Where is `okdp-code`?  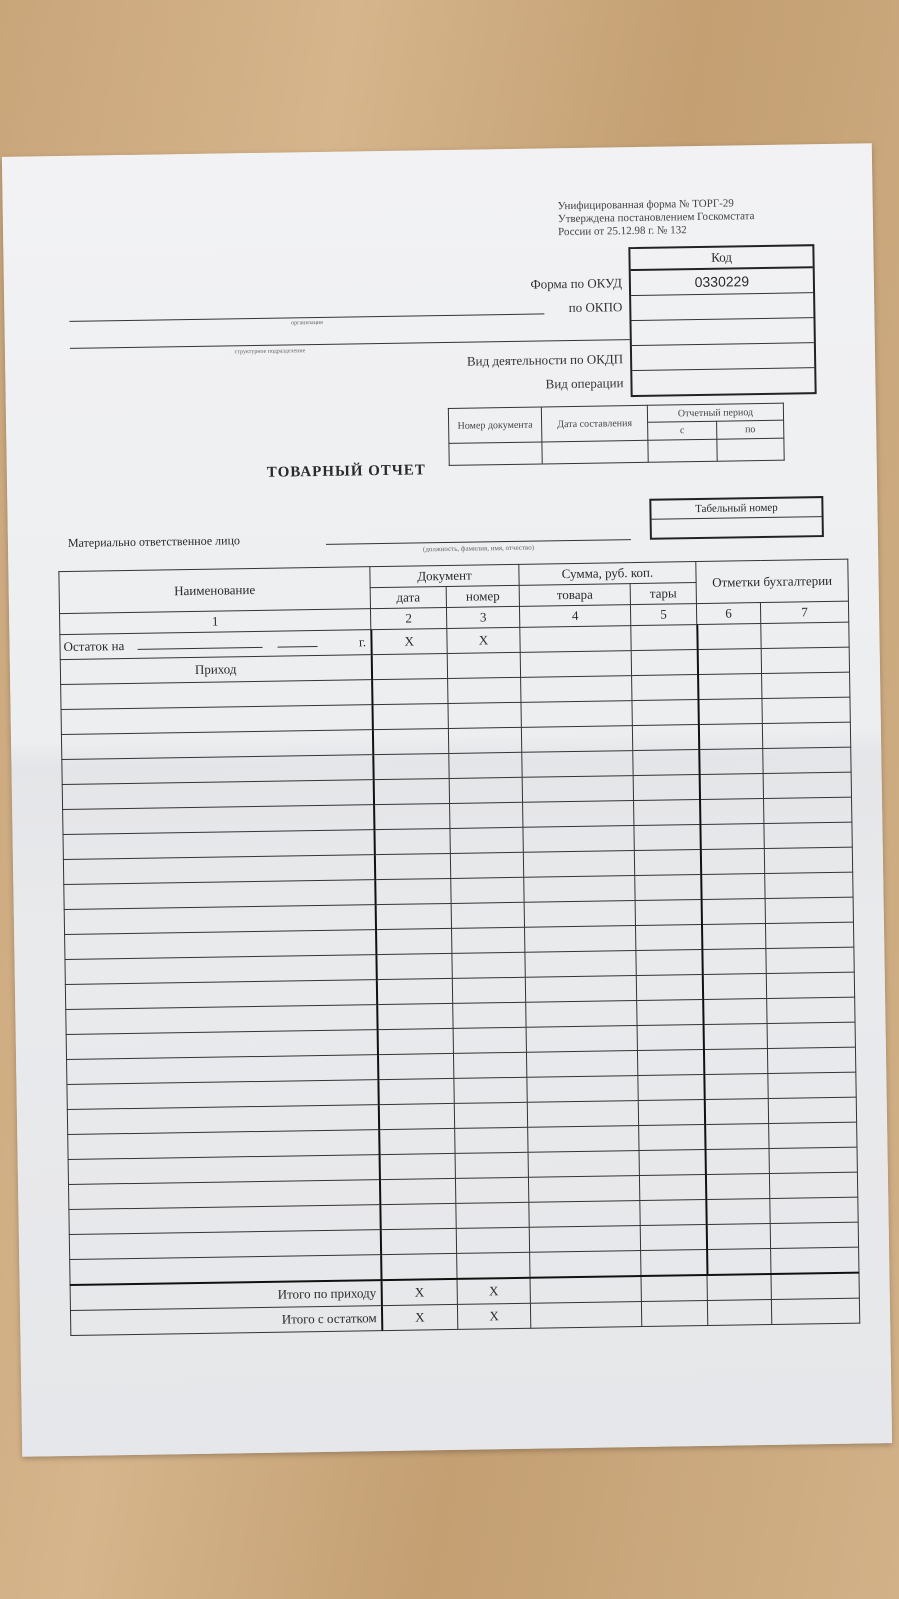
okdp-code is located at coordinates (723, 357).